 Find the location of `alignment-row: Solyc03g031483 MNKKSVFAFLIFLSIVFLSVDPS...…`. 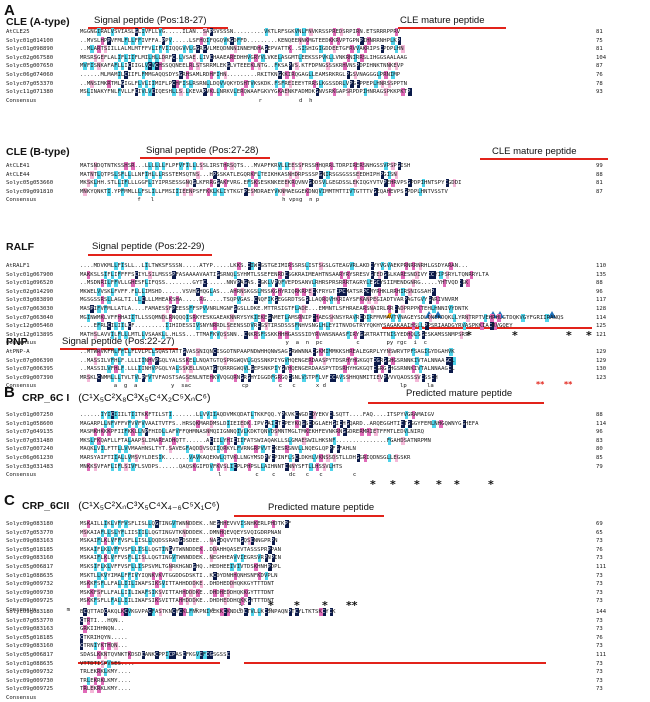

alignment-row: Solyc03g031483 MNKKSVFAFLIFLSIVFLSVDPS...… is located at coordinates (304, 466).